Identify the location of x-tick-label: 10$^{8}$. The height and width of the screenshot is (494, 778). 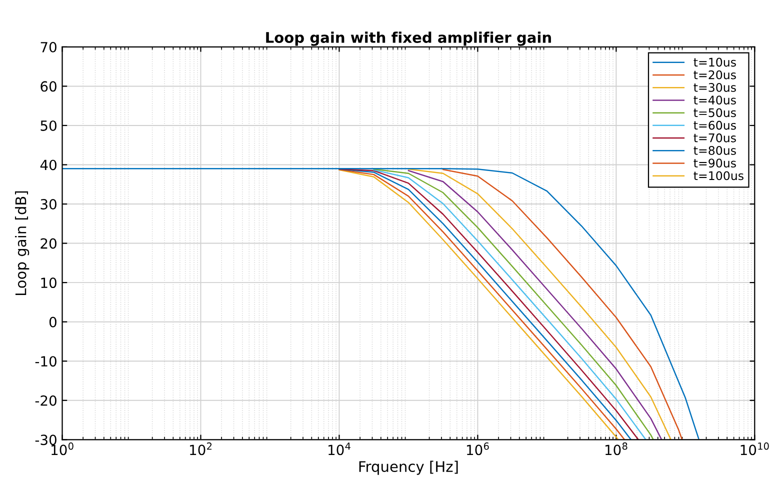
(616, 449).